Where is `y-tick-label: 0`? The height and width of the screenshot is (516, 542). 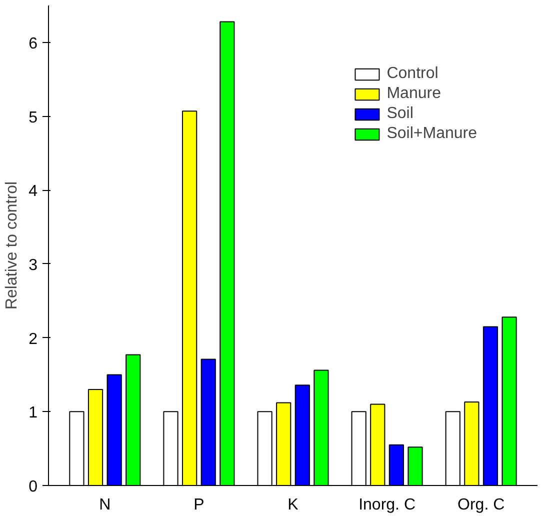 y-tick-label: 0 is located at coordinates (33, 487).